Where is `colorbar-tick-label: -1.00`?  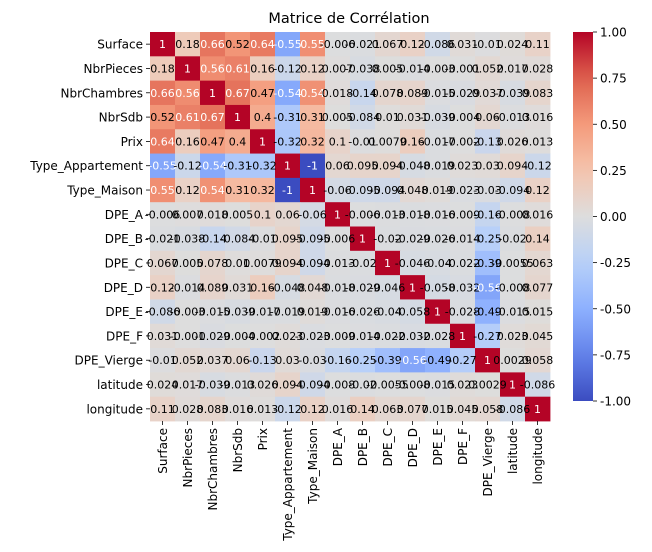
colorbar-tick-label: -1.00 is located at coordinates (615, 402).